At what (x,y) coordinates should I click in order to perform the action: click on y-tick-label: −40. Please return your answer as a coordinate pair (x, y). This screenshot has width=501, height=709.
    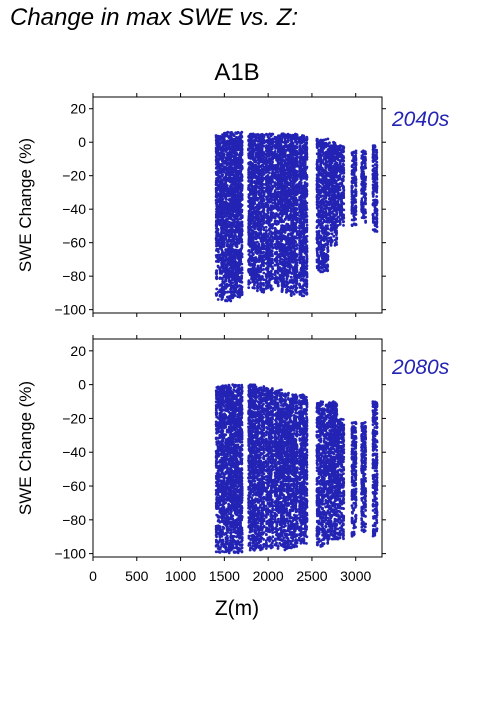
    Looking at the image, I should click on (74, 209).